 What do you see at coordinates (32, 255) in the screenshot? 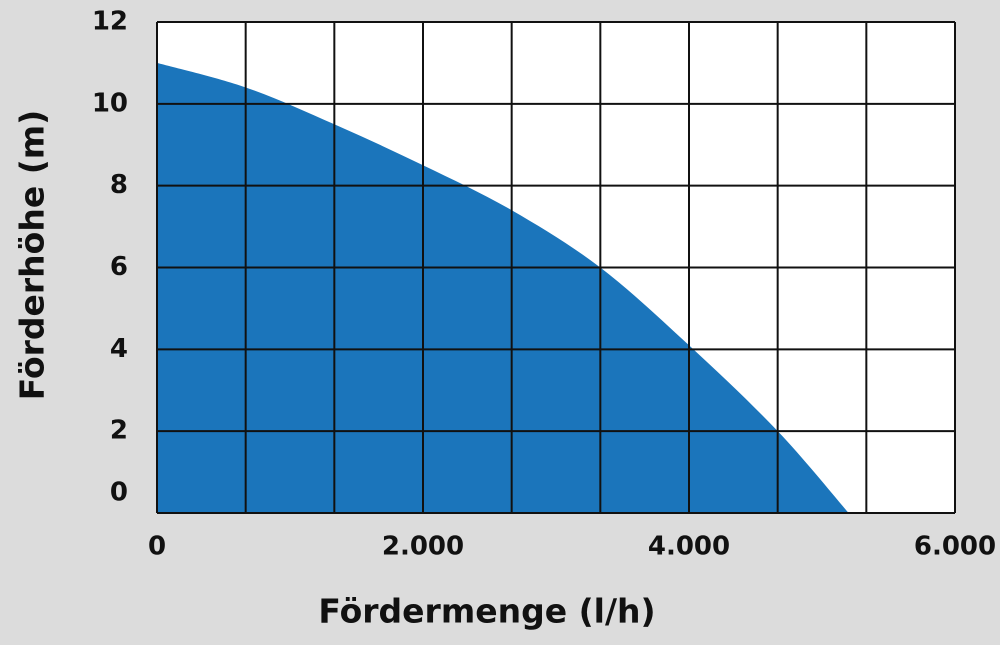
I see `y-axis-title: Förderhöhe (m)` at bounding box center [32, 255].